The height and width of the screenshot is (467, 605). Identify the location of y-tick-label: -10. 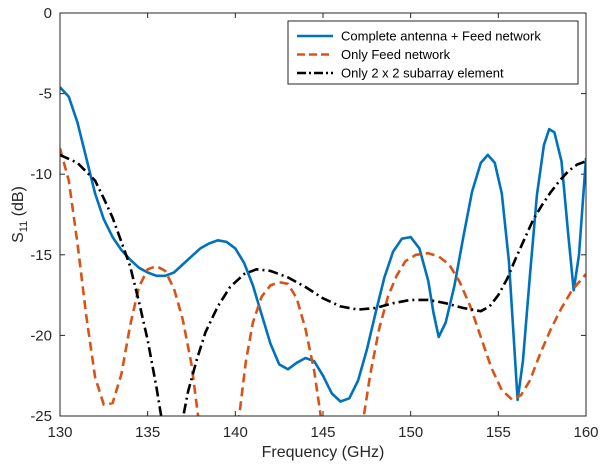
(41, 174).